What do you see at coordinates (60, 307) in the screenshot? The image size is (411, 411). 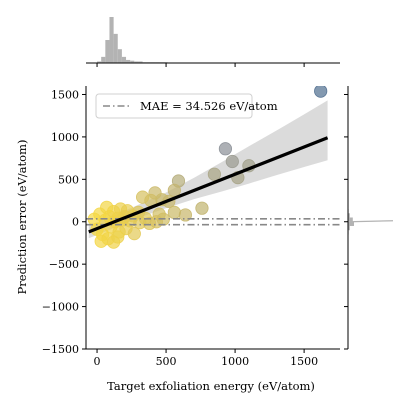 I see `y-tick-label: −1000` at bounding box center [60, 307].